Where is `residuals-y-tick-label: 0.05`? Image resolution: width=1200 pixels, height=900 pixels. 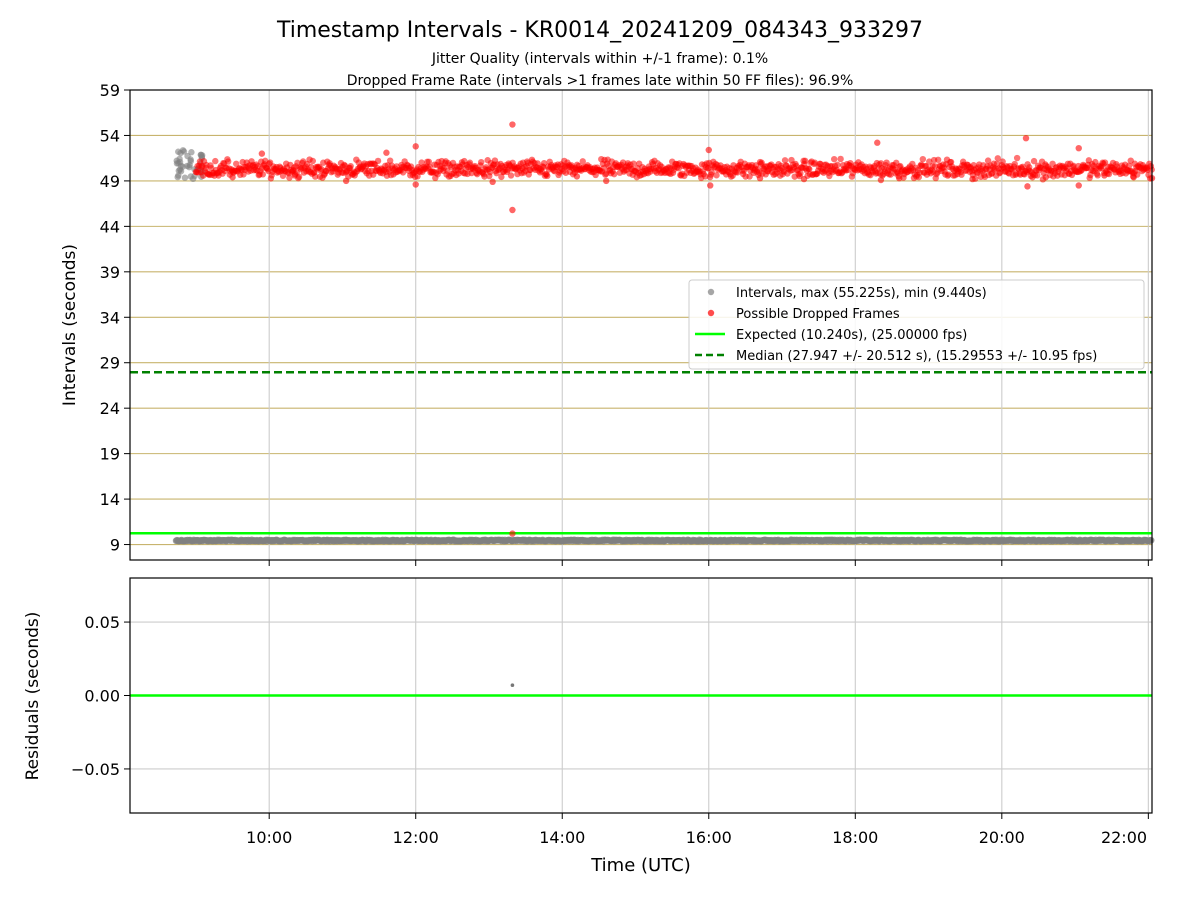 residuals-y-tick-label: 0.05 is located at coordinates (102, 622).